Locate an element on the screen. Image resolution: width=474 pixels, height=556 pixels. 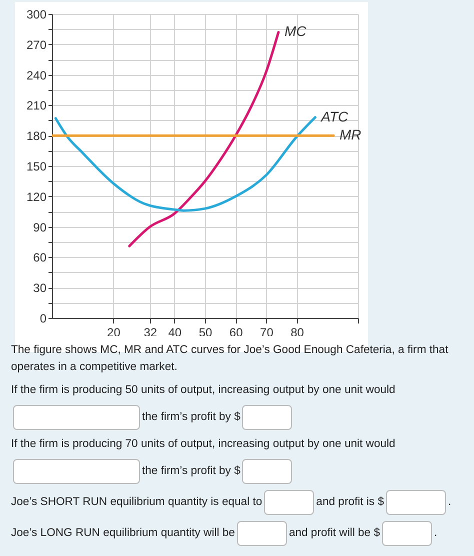
y-tick-label: 210 is located at coordinates (36, 105).